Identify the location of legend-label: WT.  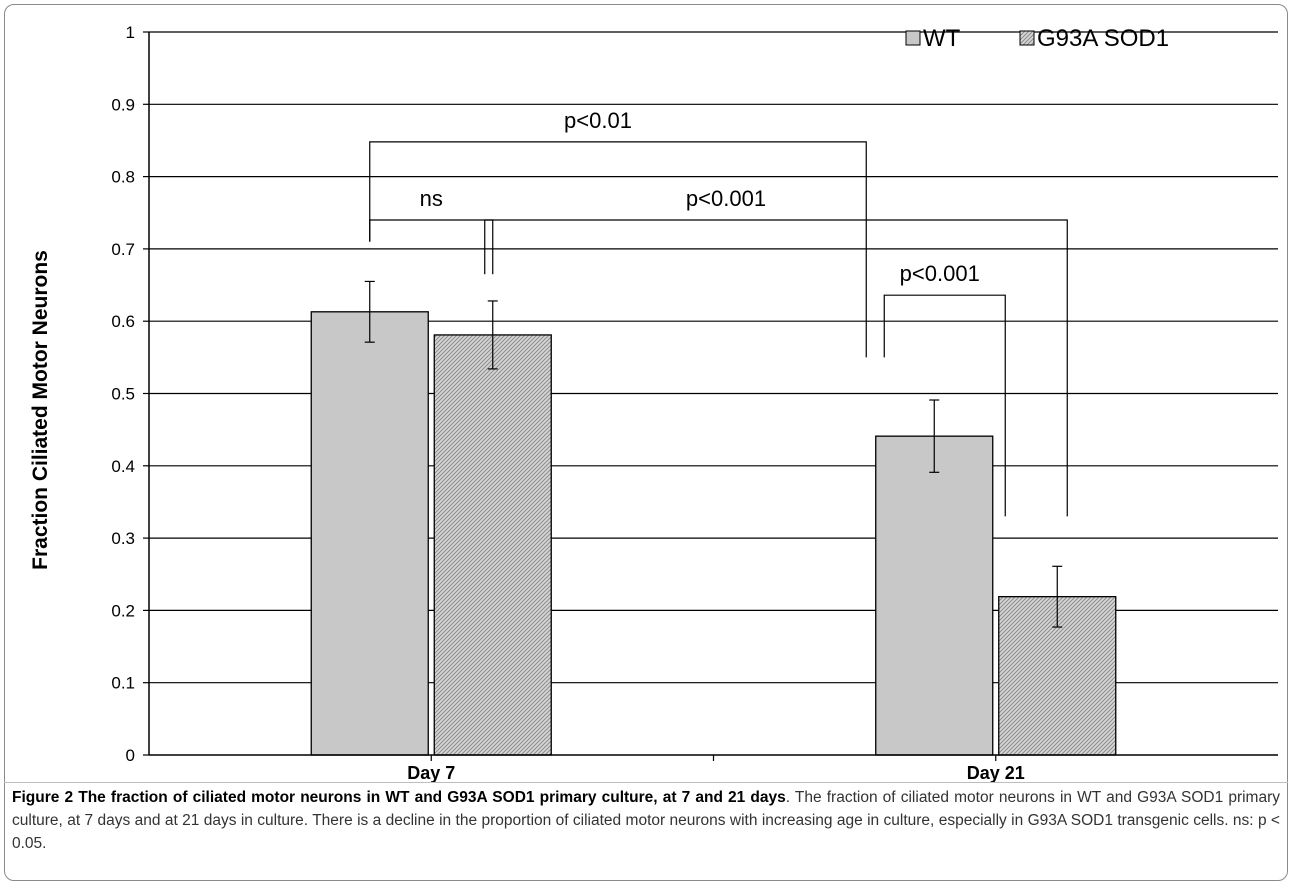
(942, 38).